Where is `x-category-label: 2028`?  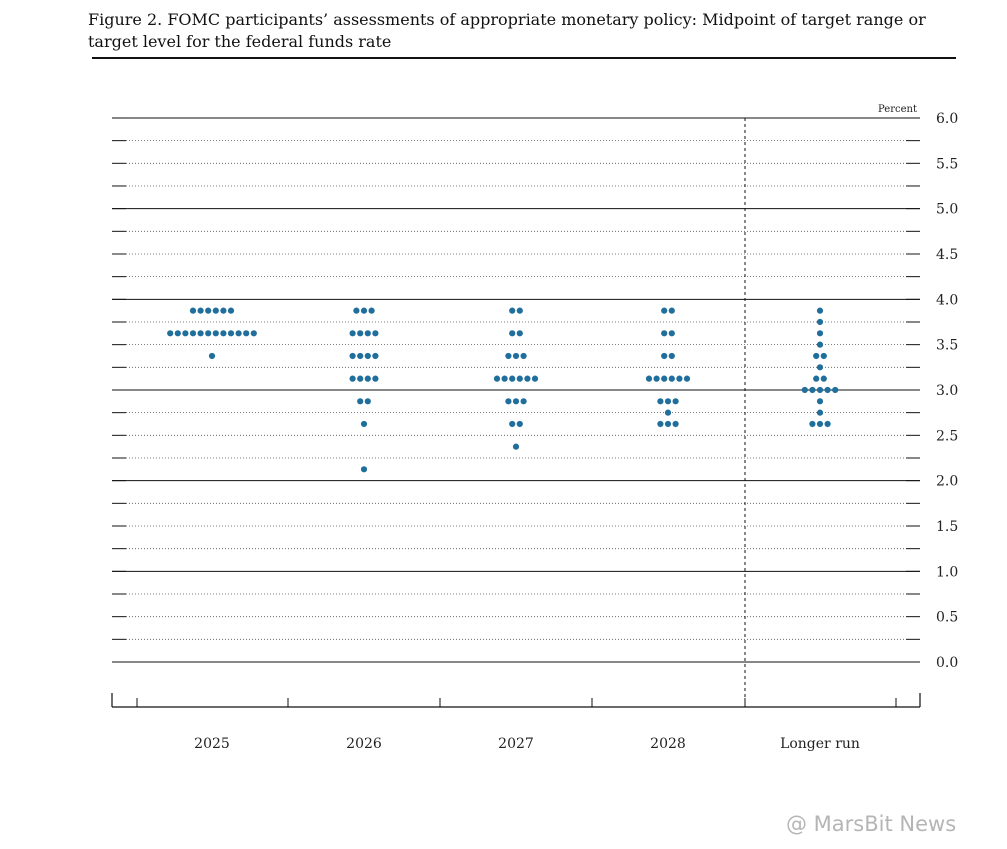
x-category-label: 2028 is located at coordinates (668, 744).